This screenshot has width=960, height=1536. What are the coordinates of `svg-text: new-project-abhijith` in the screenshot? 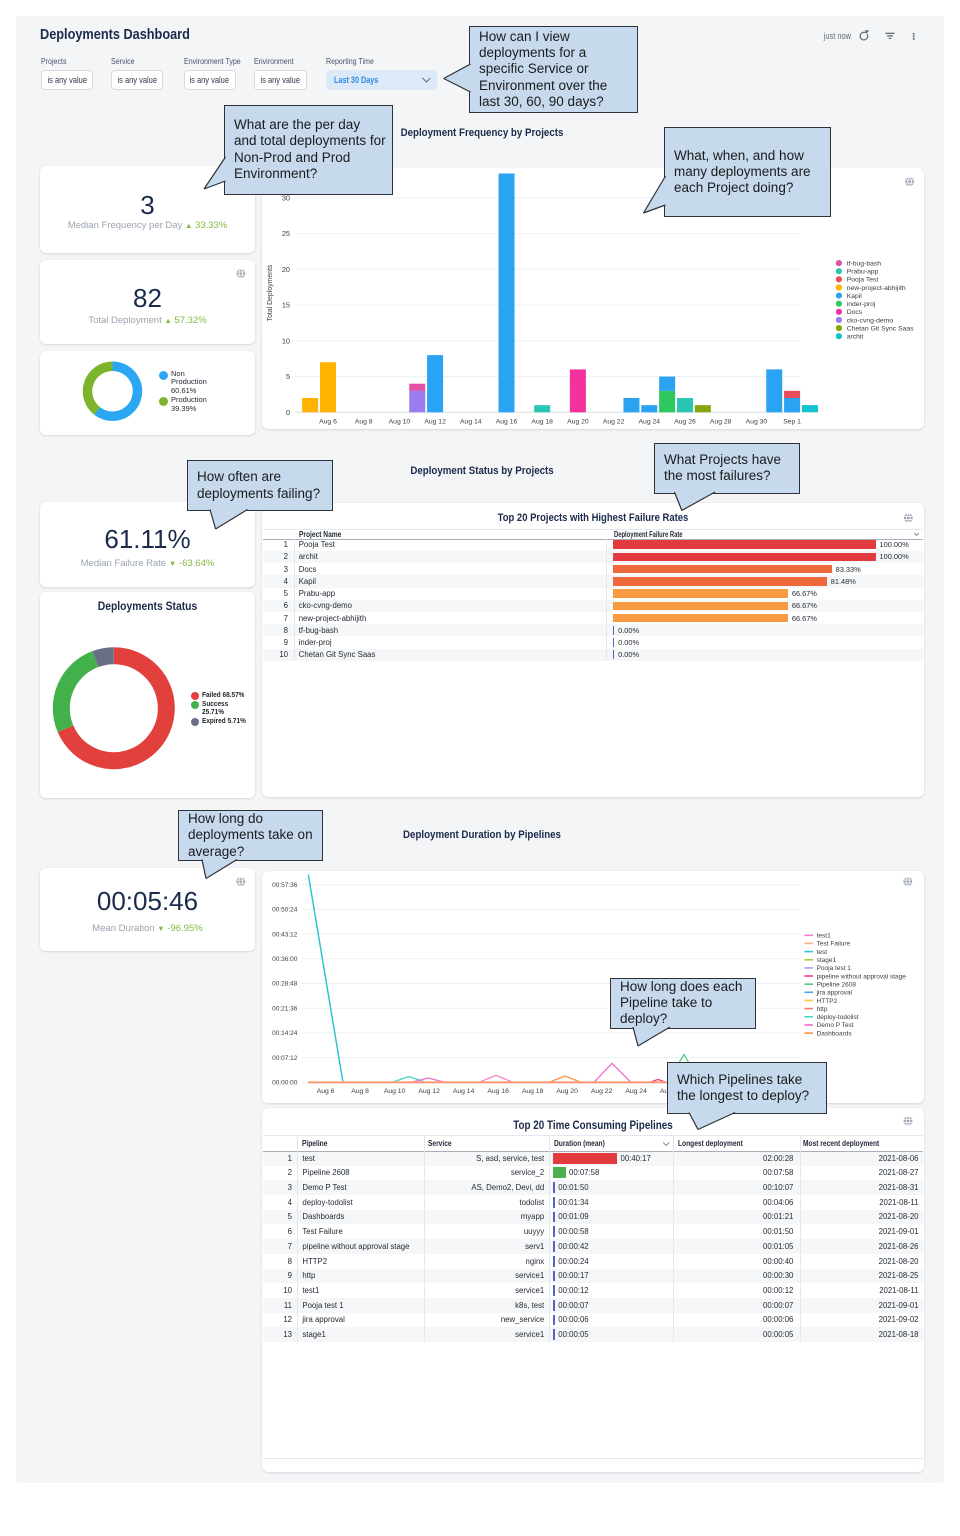 It's located at (876, 288).